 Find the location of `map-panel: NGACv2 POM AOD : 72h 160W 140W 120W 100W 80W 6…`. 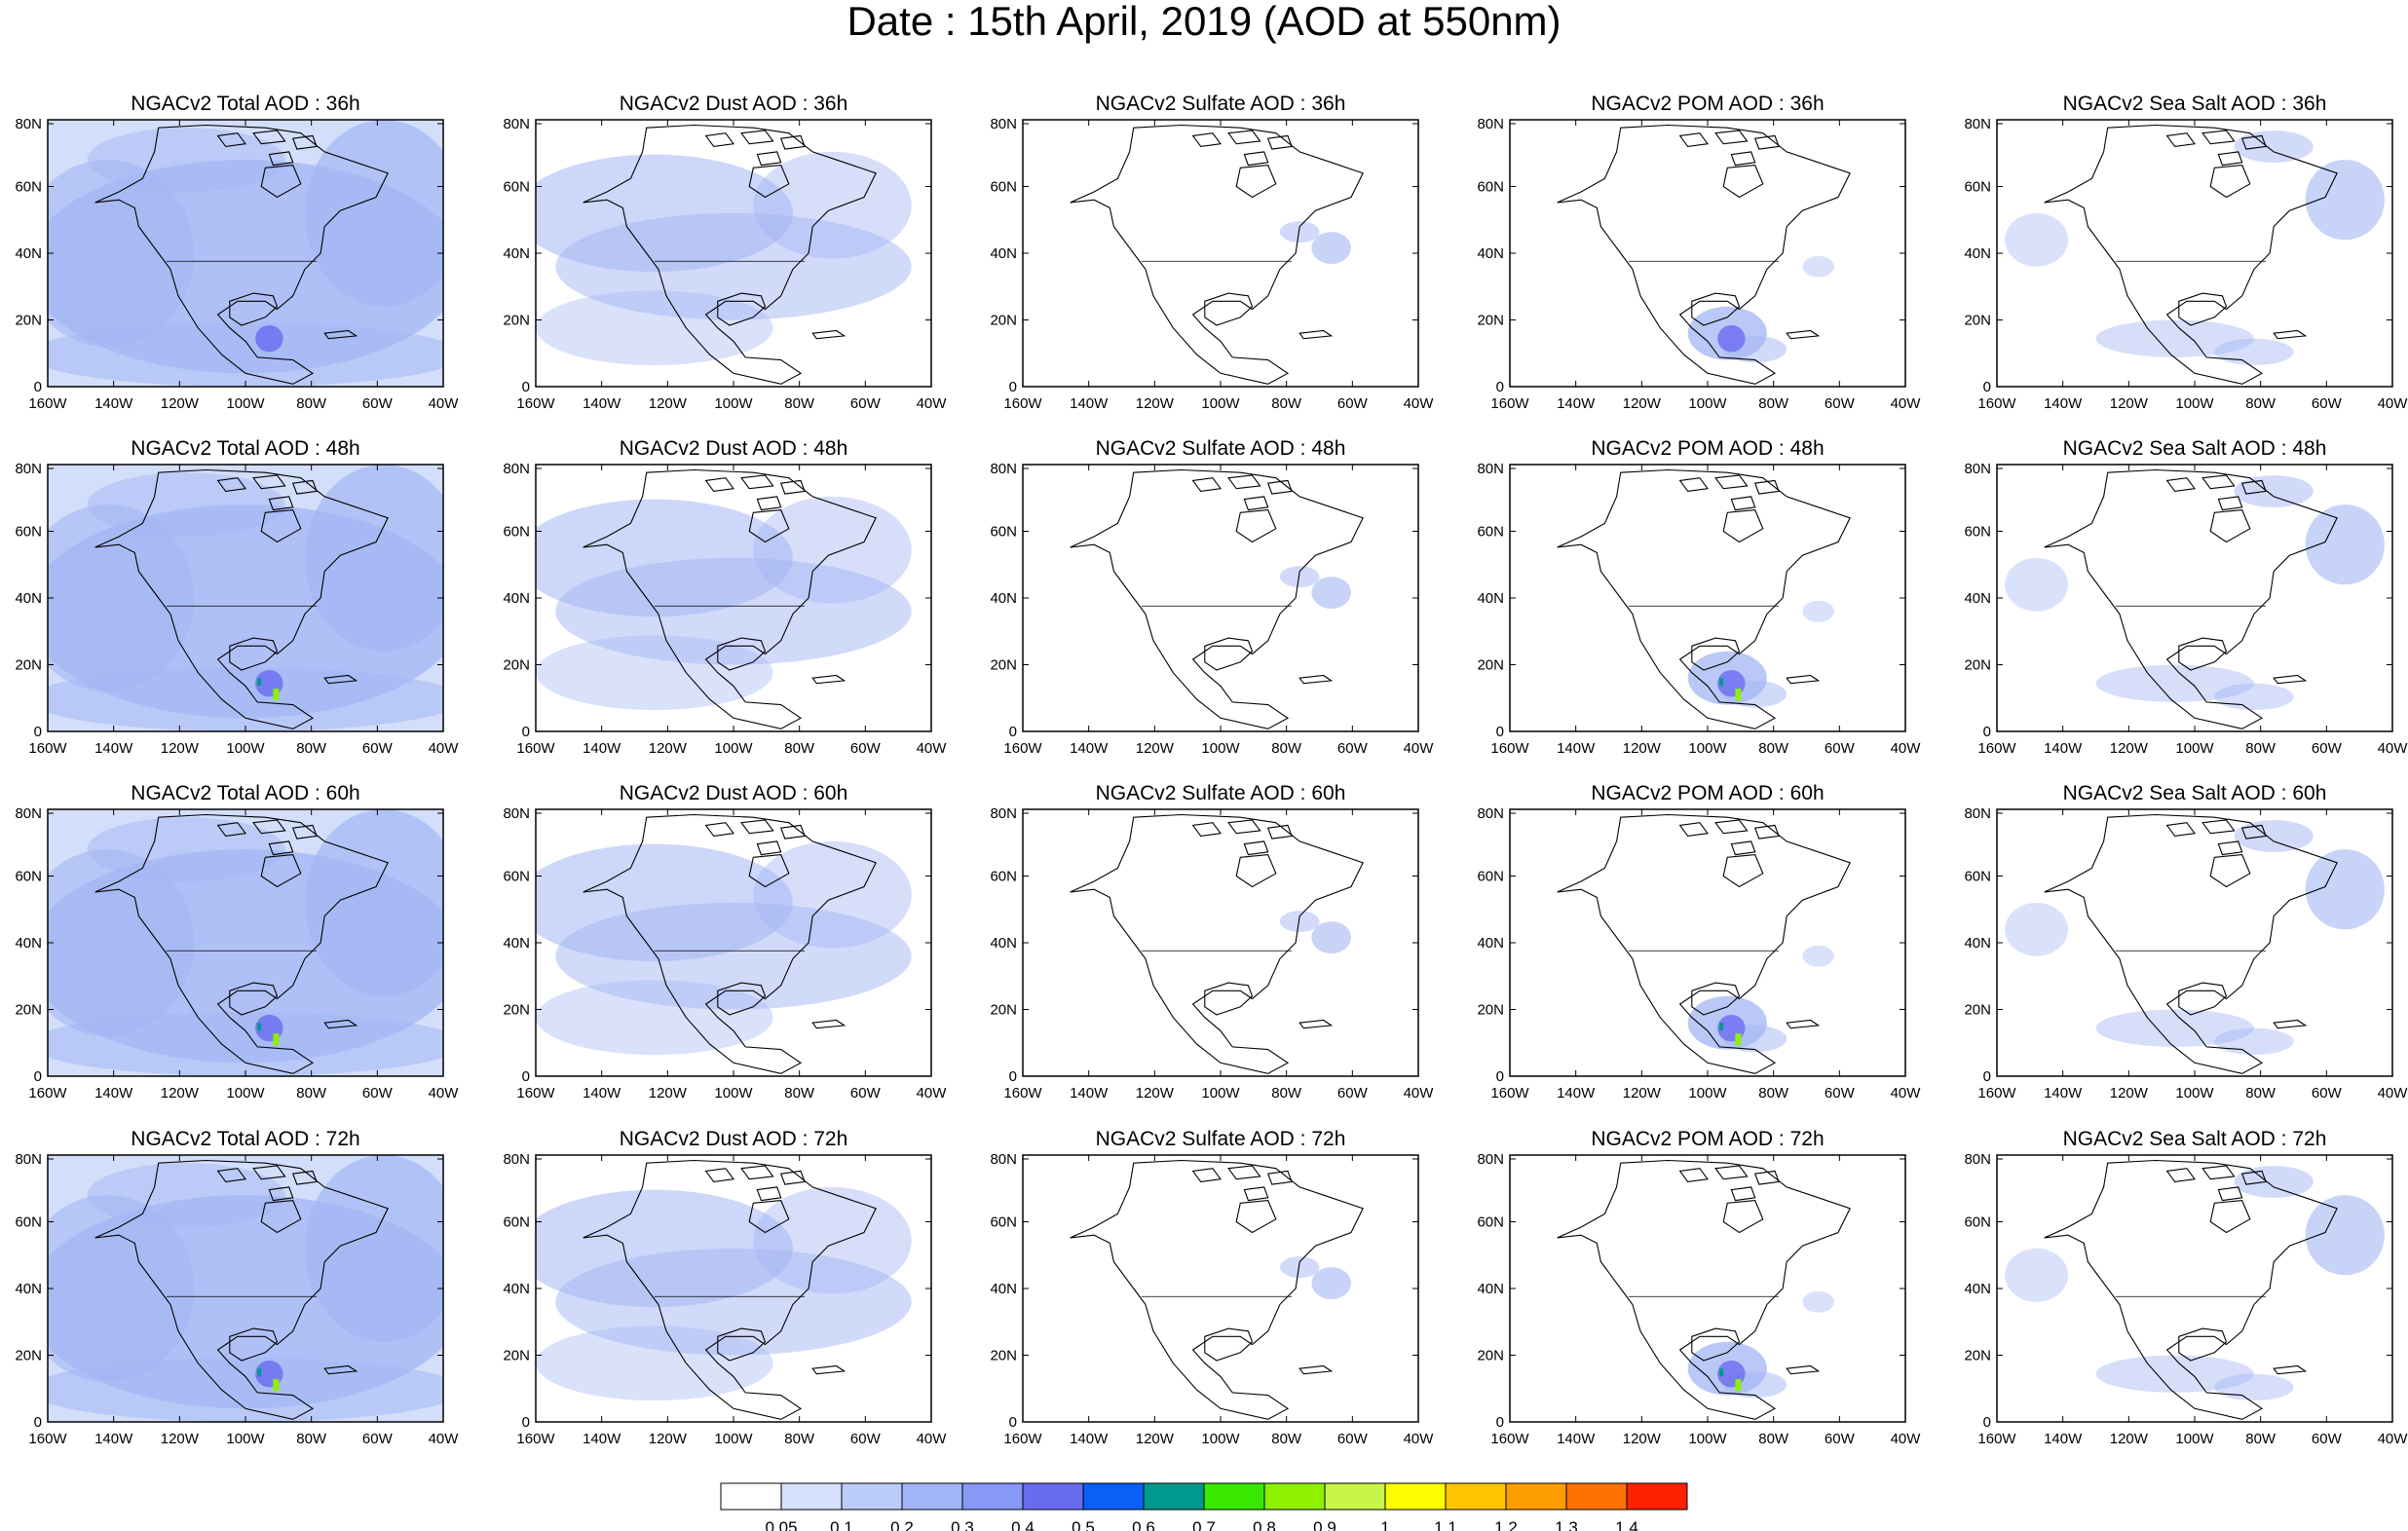

map-panel: NGACv2 POM AOD : 72h 160W 140W 120W 100W 80W 6… is located at coordinates (1699, 1287).